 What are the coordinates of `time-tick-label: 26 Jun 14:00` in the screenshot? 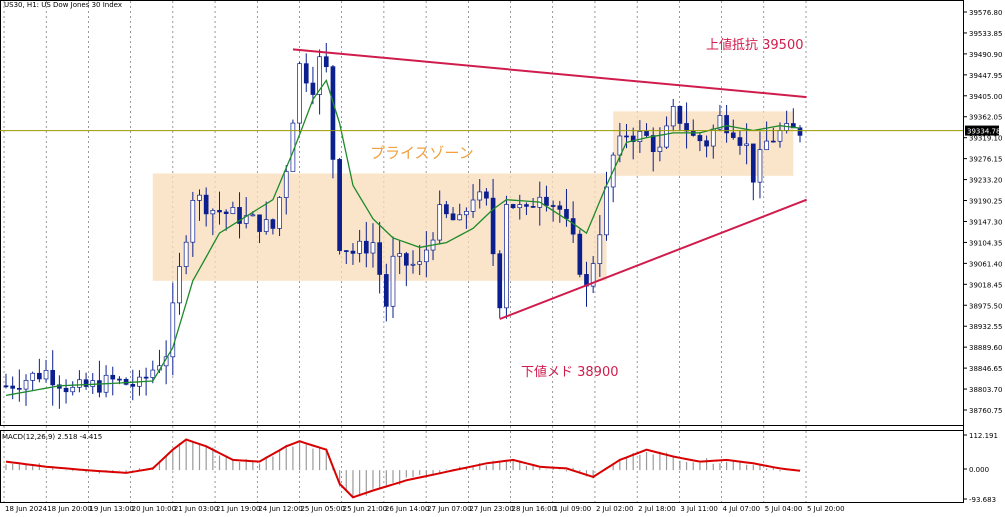 It's located at (407, 509).